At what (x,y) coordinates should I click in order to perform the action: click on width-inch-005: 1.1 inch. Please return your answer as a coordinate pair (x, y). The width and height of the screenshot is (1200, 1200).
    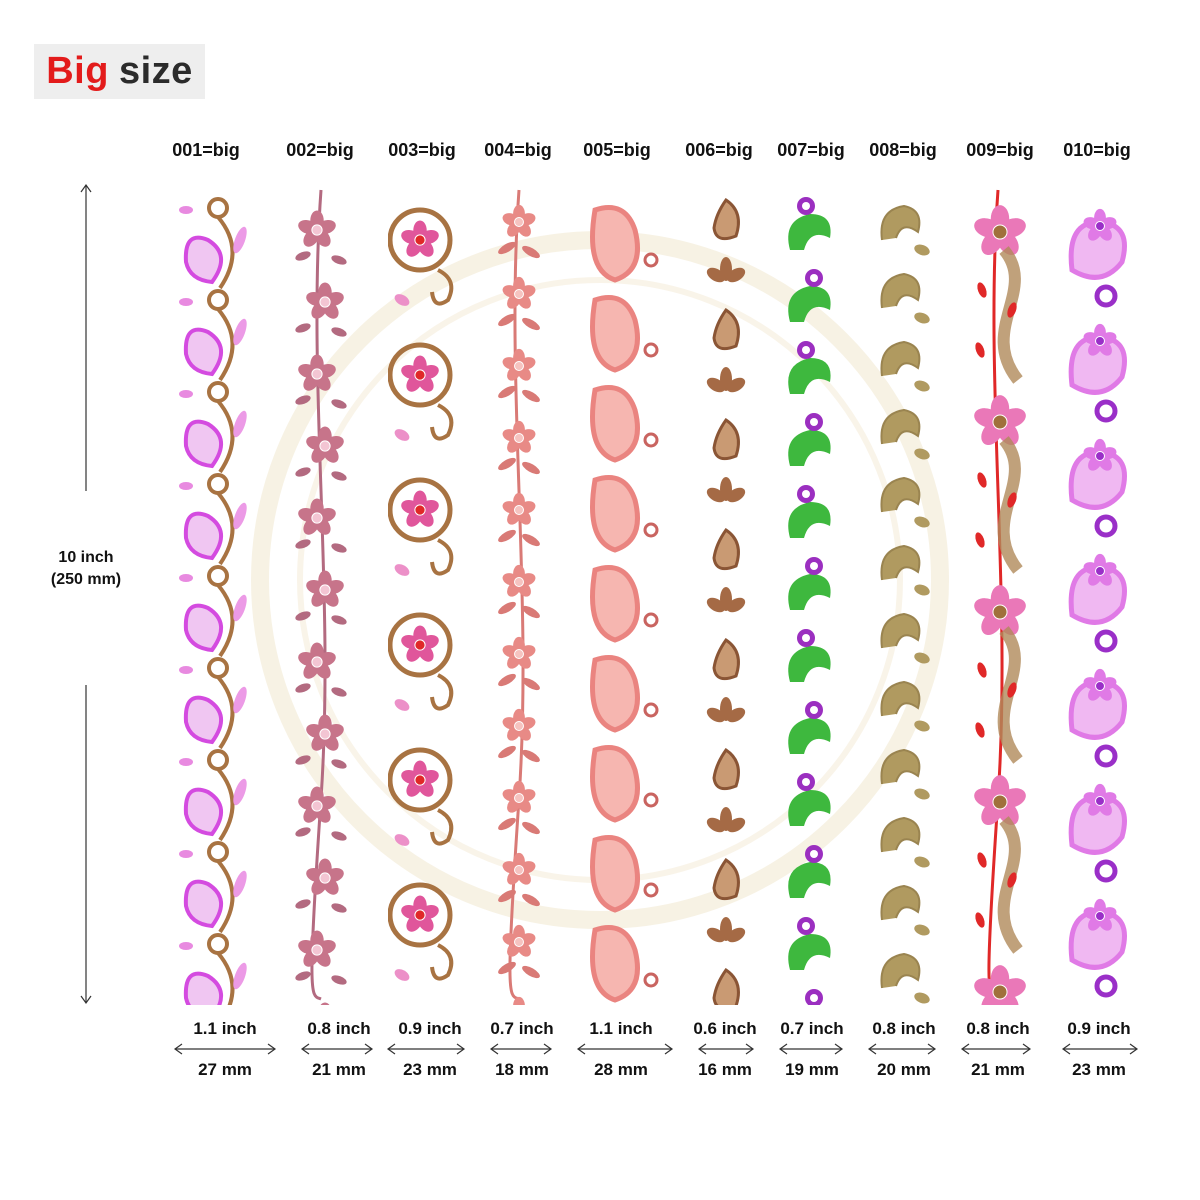
    Looking at the image, I should click on (621, 1028).